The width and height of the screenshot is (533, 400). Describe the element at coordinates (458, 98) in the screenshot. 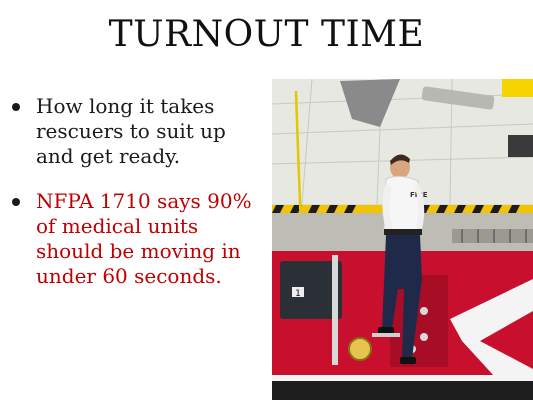

I see `ceiling-light` at that location.